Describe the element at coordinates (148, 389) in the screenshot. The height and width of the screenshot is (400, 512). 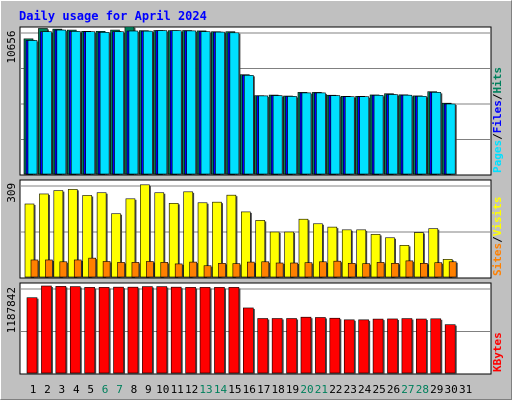
I see `x-tick-label: 9` at that location.